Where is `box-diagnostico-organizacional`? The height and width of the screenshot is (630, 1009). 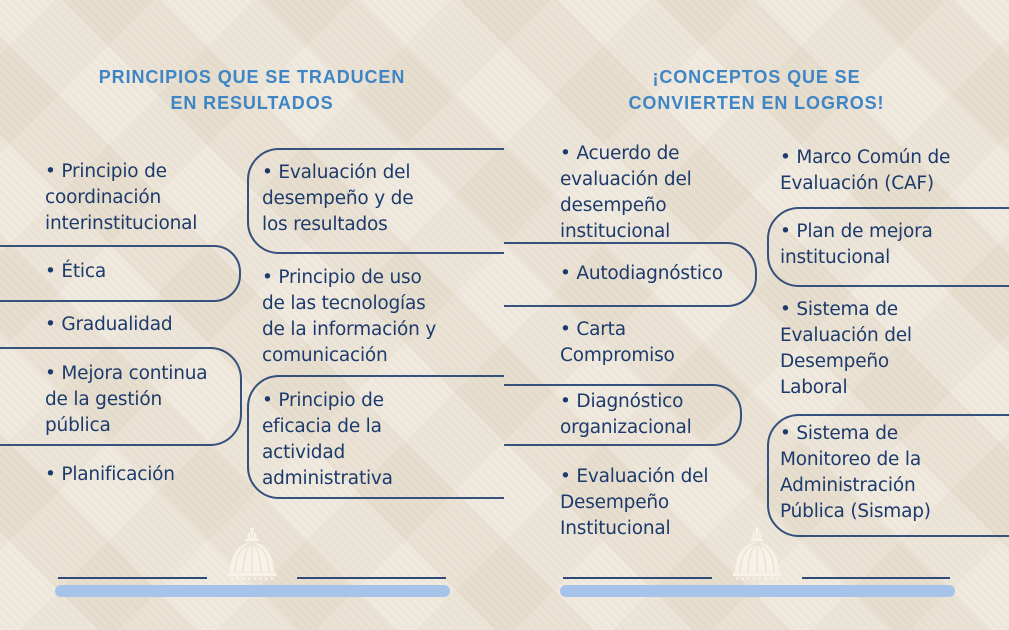
box-diagnostico-organizacional is located at coordinates (623, 415).